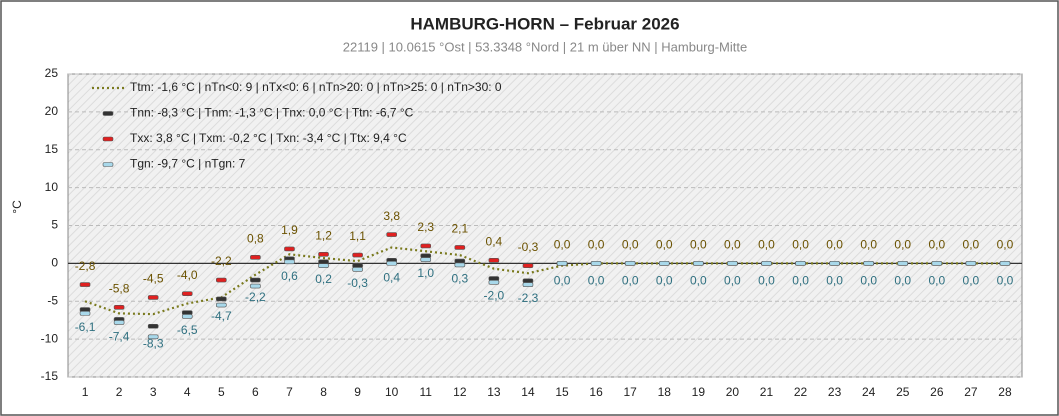 The image size is (1059, 416). I want to click on y-tick-label: 5, so click(54, 225).